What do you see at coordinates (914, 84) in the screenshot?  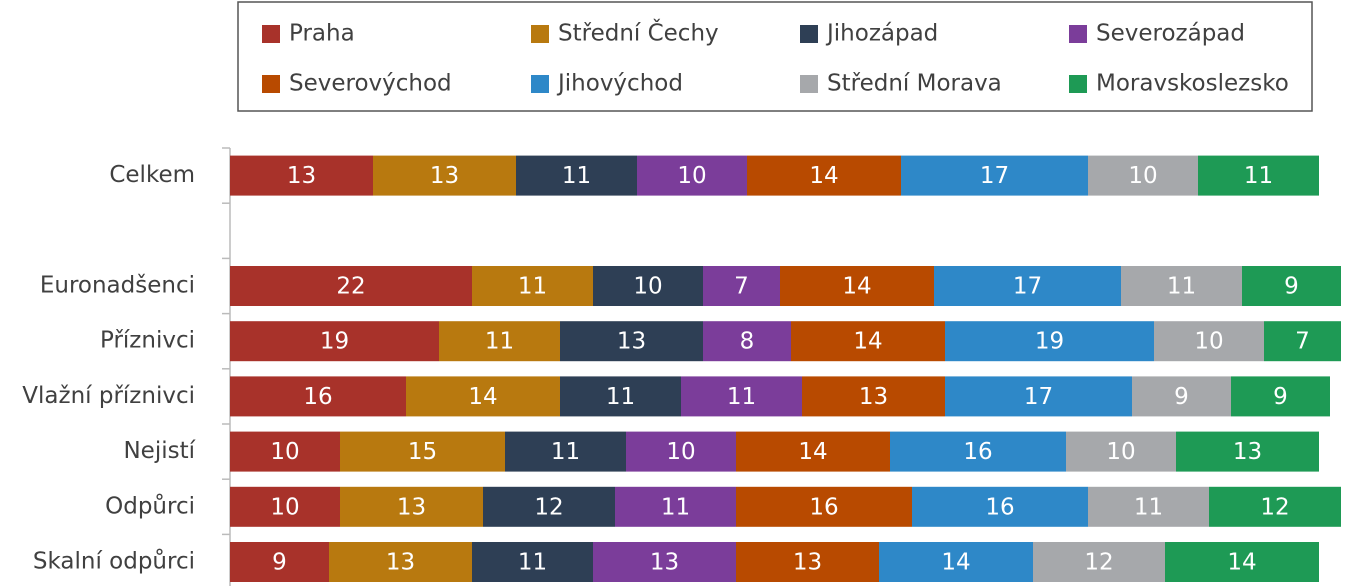 I see `legend-label: Střední Morava` at bounding box center [914, 84].